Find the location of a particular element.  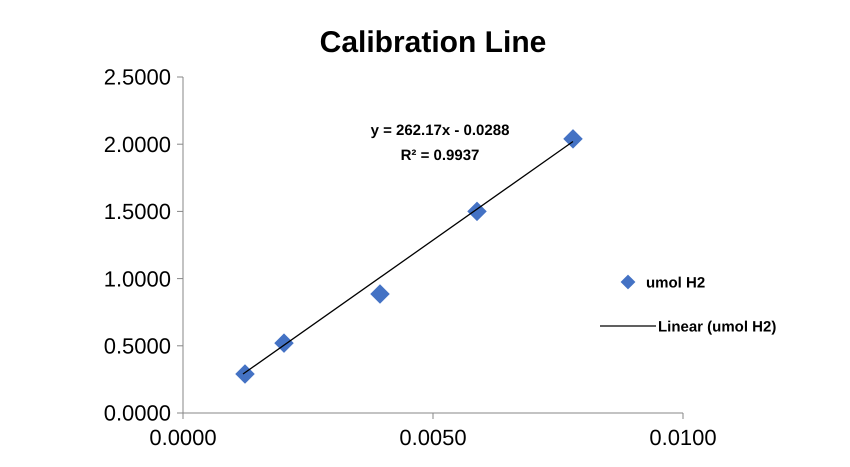

y-tick-label: 2.0000 is located at coordinates (137, 144).